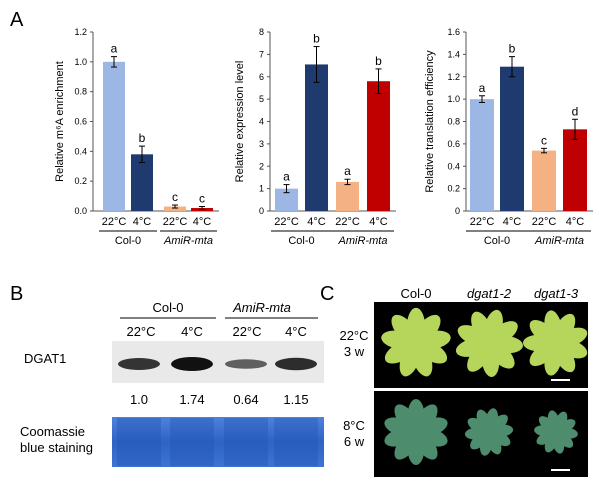 This screenshot has width=599, height=484. Describe the element at coordinates (261, 307) in the screenshot. I see `blot-group-amir: AmiR-mta` at that location.